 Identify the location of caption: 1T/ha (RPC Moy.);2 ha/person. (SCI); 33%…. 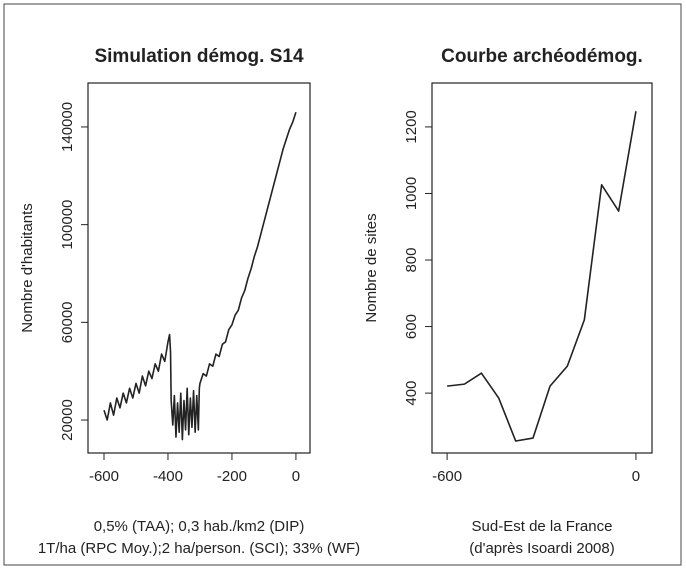
(199, 548).